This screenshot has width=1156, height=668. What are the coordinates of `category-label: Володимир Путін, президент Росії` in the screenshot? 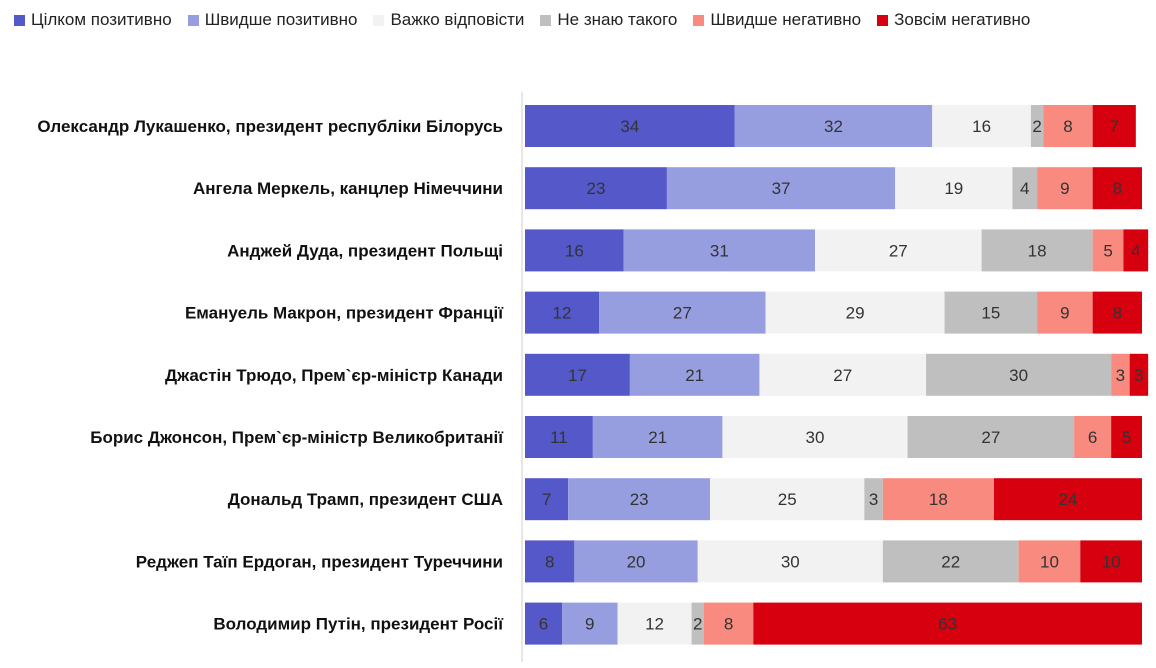 It's located at (358, 624).